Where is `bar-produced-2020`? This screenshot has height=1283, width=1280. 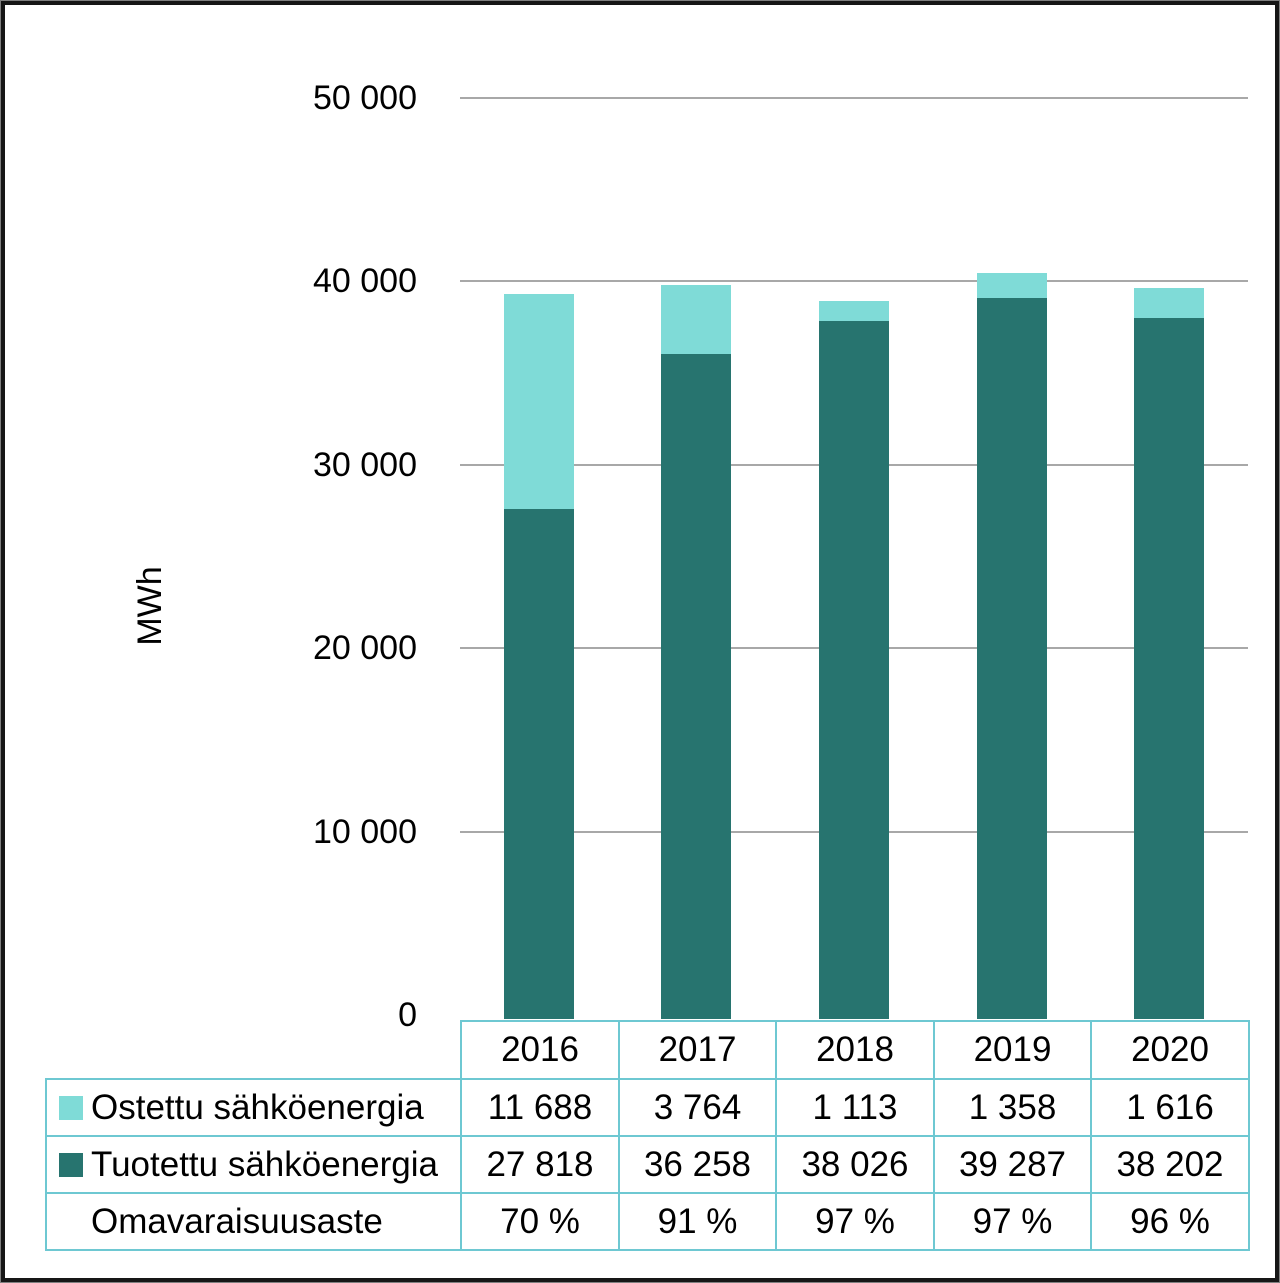
bar-produced-2020 is located at coordinates (1169, 668).